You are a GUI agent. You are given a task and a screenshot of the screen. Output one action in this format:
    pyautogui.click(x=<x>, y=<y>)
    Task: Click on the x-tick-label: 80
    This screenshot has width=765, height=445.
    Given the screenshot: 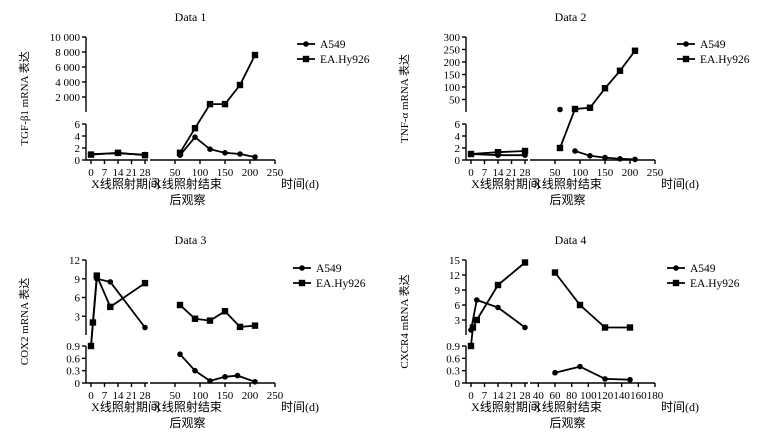 What is the action you would take?
    pyautogui.click(x=572, y=396)
    